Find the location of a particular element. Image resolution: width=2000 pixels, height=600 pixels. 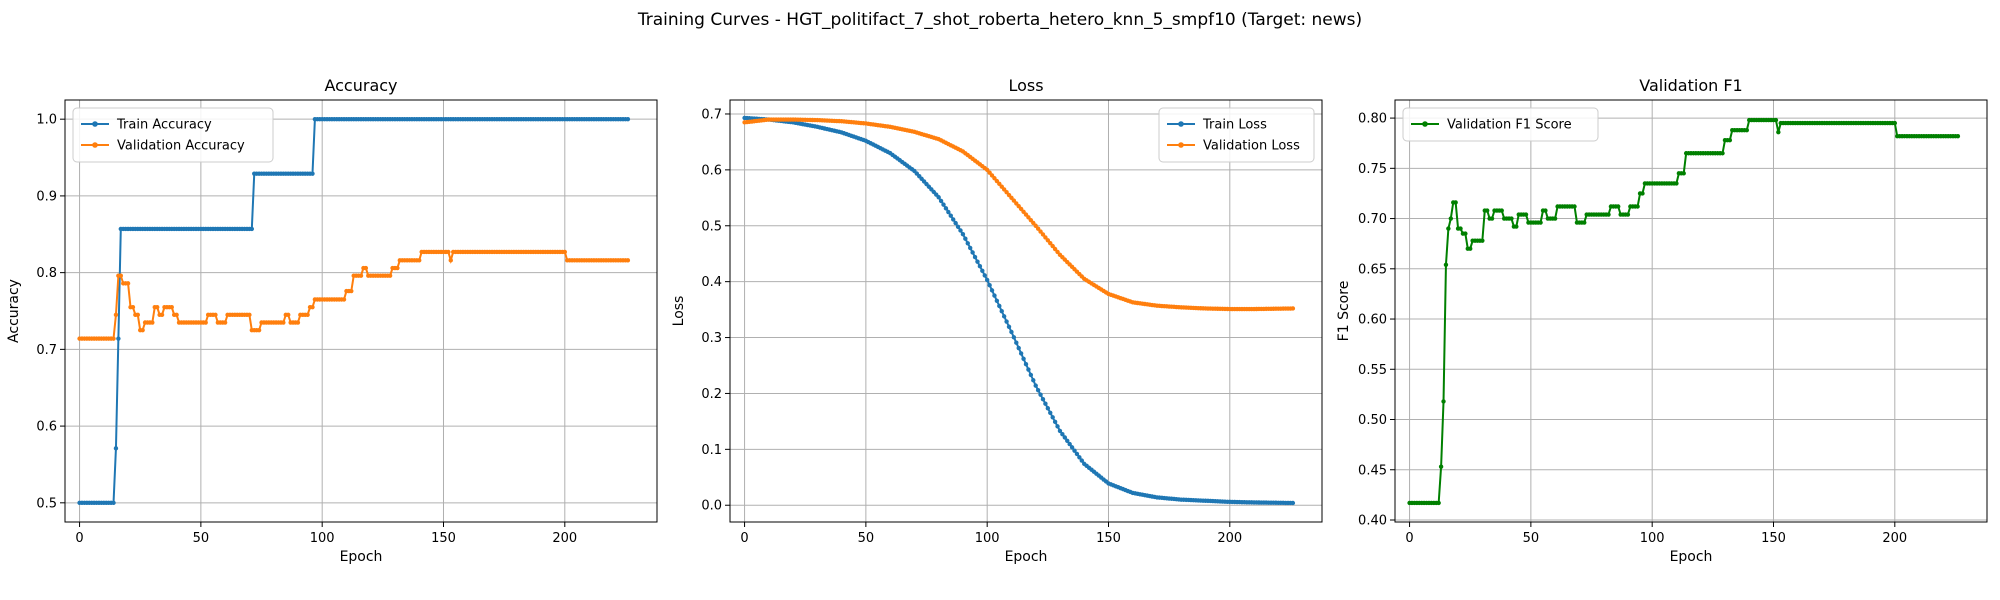

legend-box is located at coordinates (1236, 135).